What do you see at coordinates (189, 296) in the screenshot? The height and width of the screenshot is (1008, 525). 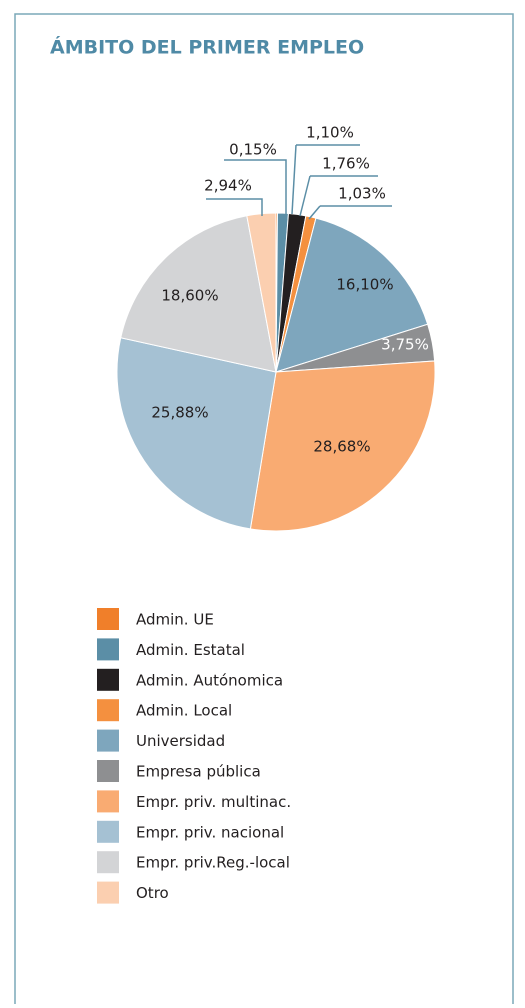 I see `data-label: 18,60%` at bounding box center [189, 296].